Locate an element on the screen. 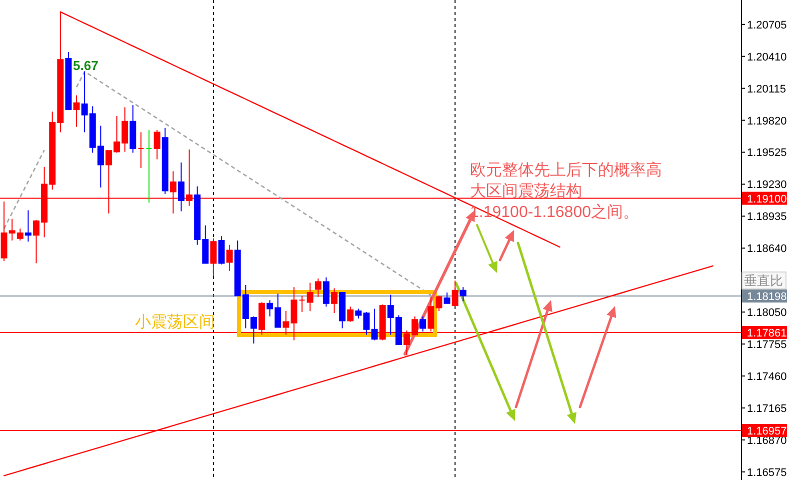 The width and height of the screenshot is (787, 480). y-tick-label: 1.17755 is located at coordinates (767, 345).